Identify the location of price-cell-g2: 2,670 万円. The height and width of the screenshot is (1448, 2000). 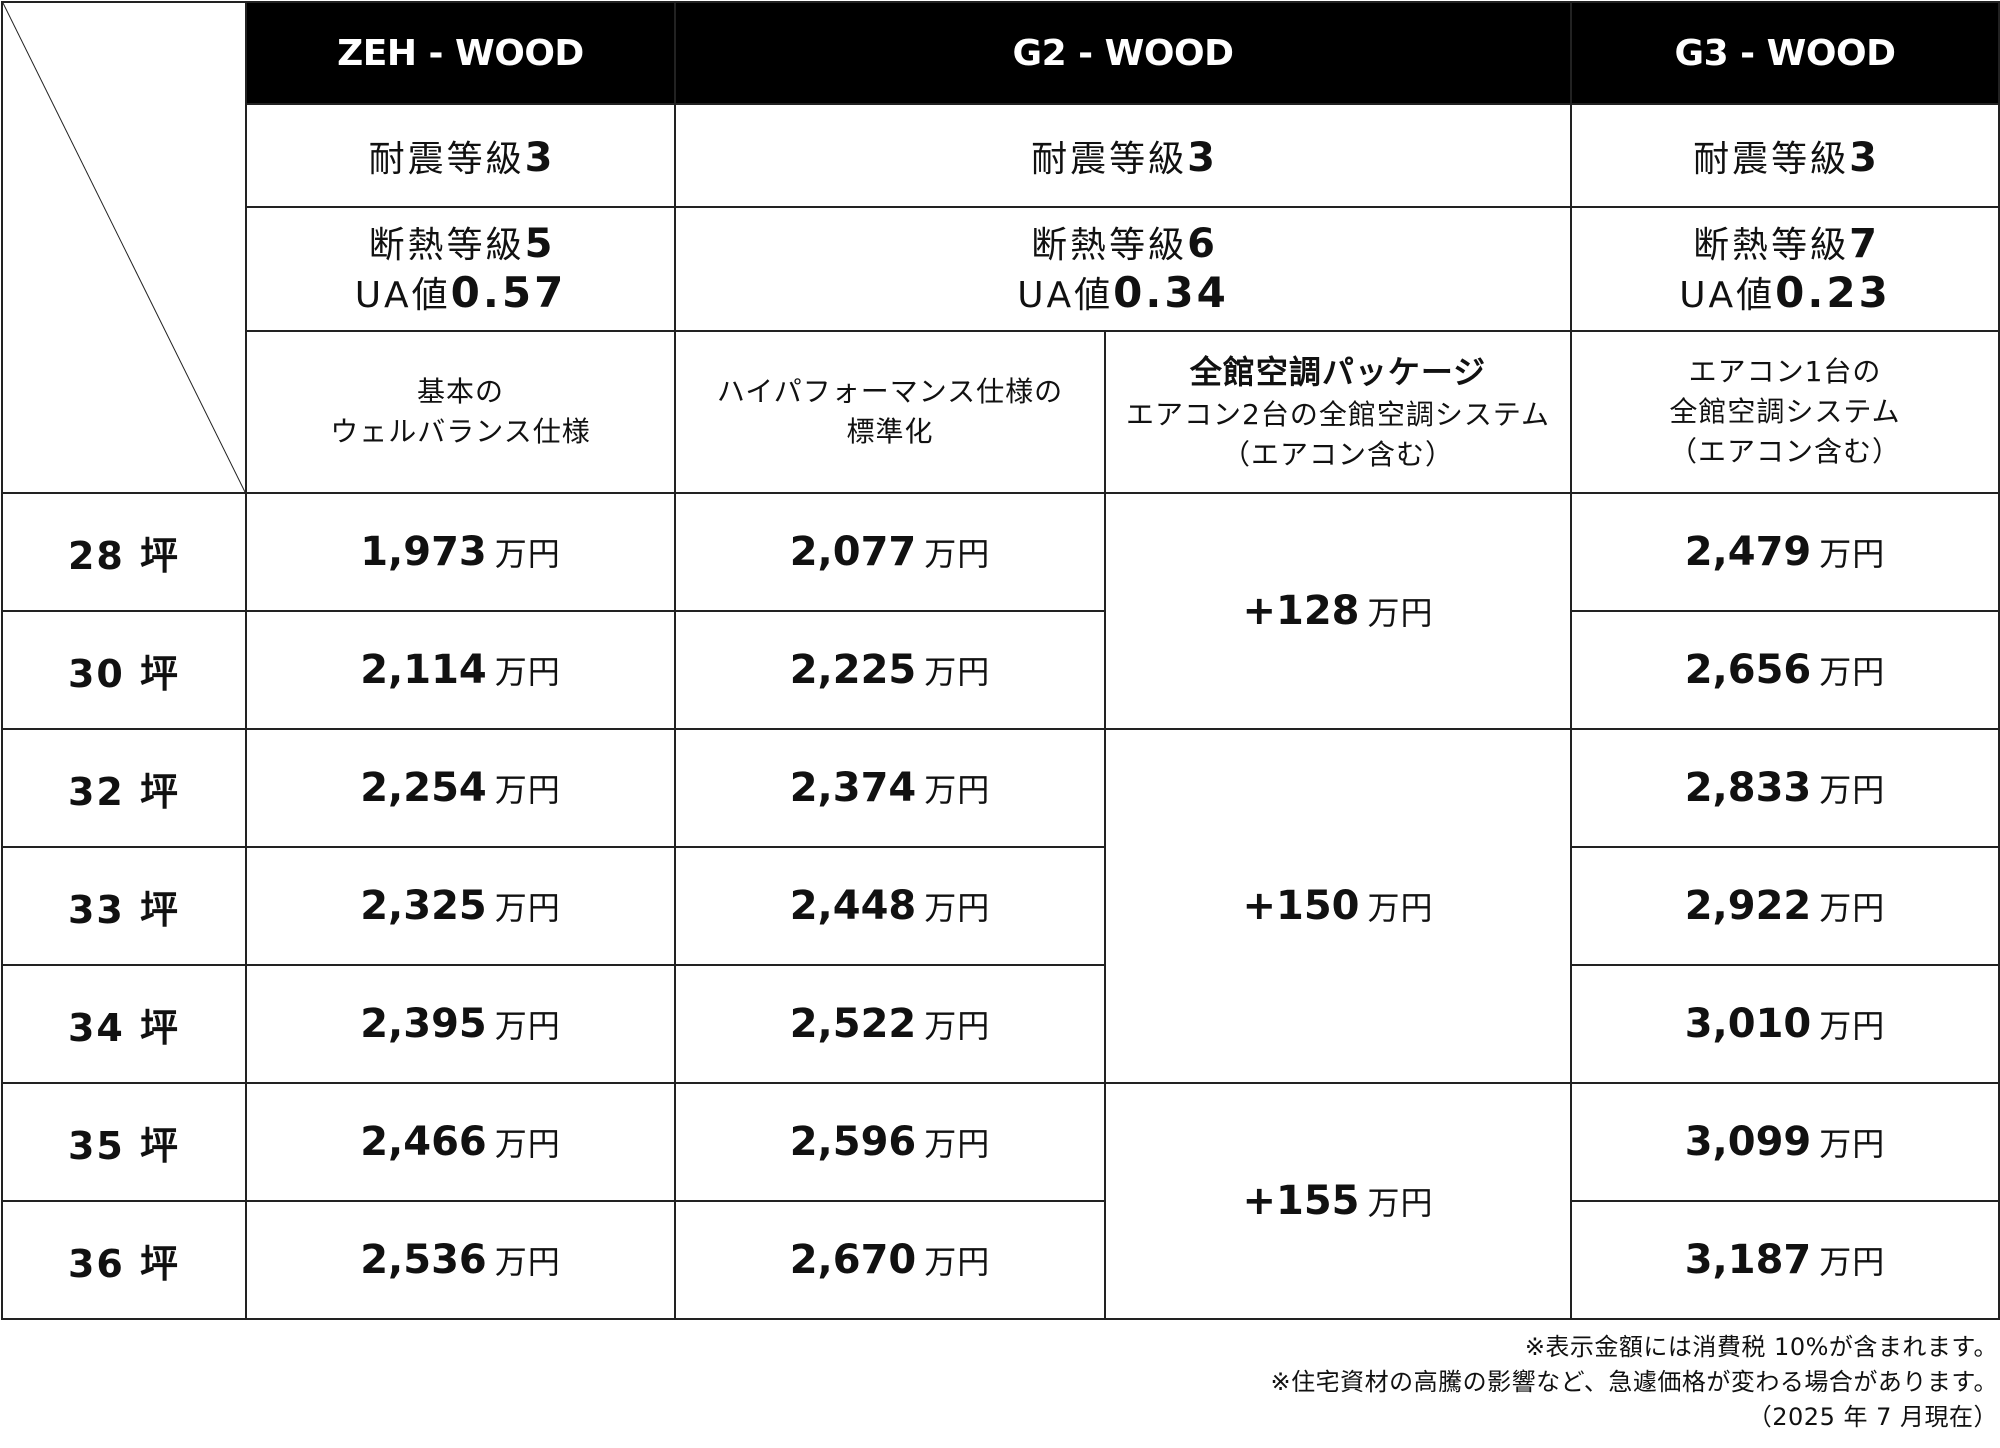
(890, 1260).